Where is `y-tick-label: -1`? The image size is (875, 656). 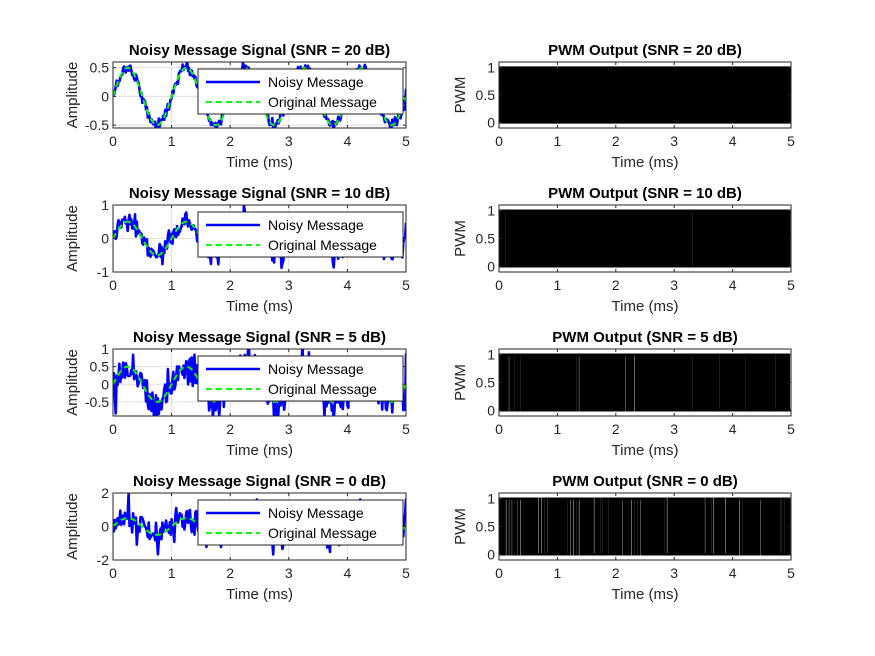 y-tick-label: -1 is located at coordinates (103, 272).